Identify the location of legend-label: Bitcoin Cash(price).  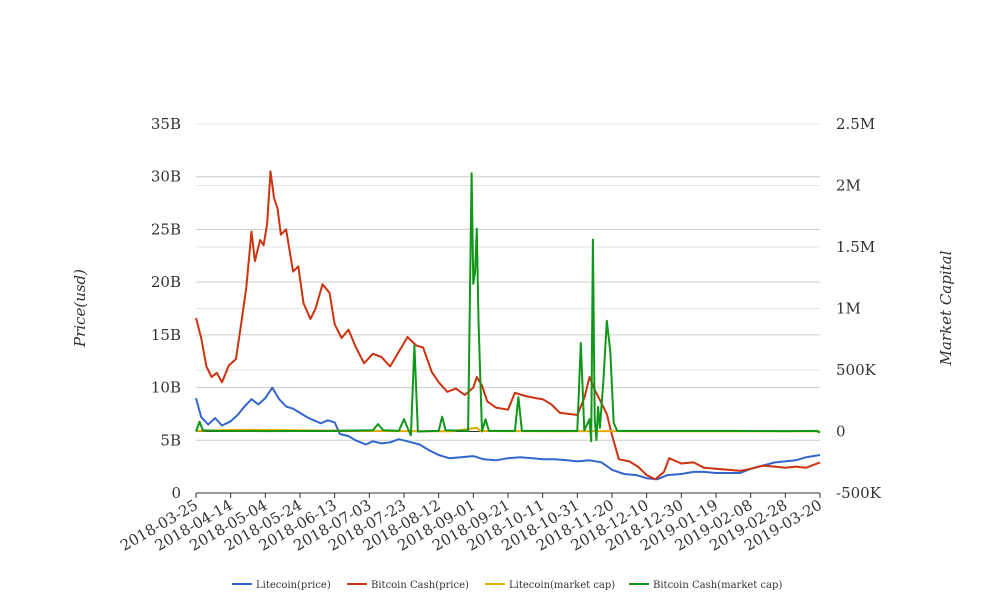
(420, 585).